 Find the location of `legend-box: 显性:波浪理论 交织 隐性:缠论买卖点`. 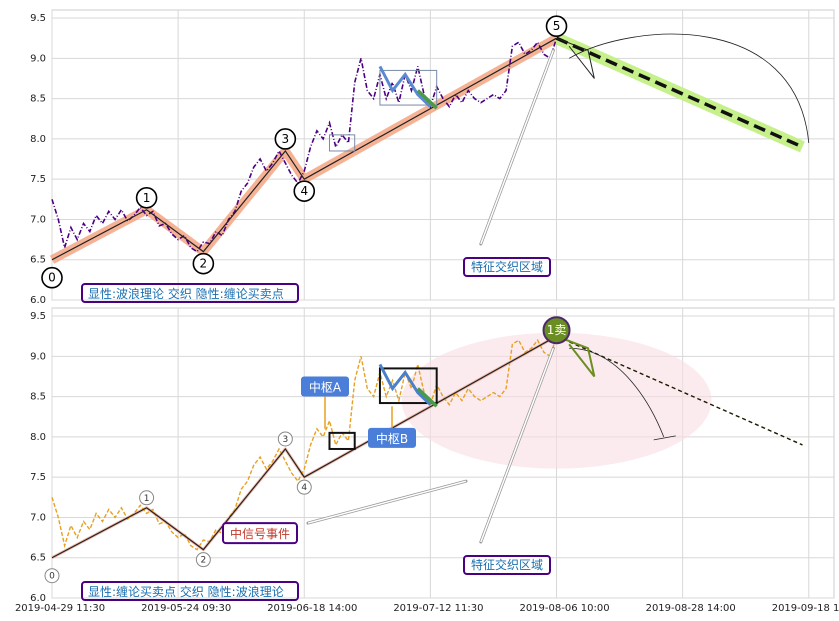

legend-box: 显性:波浪理论 交织 隐性:缠论买卖点 is located at coordinates (190, 293).